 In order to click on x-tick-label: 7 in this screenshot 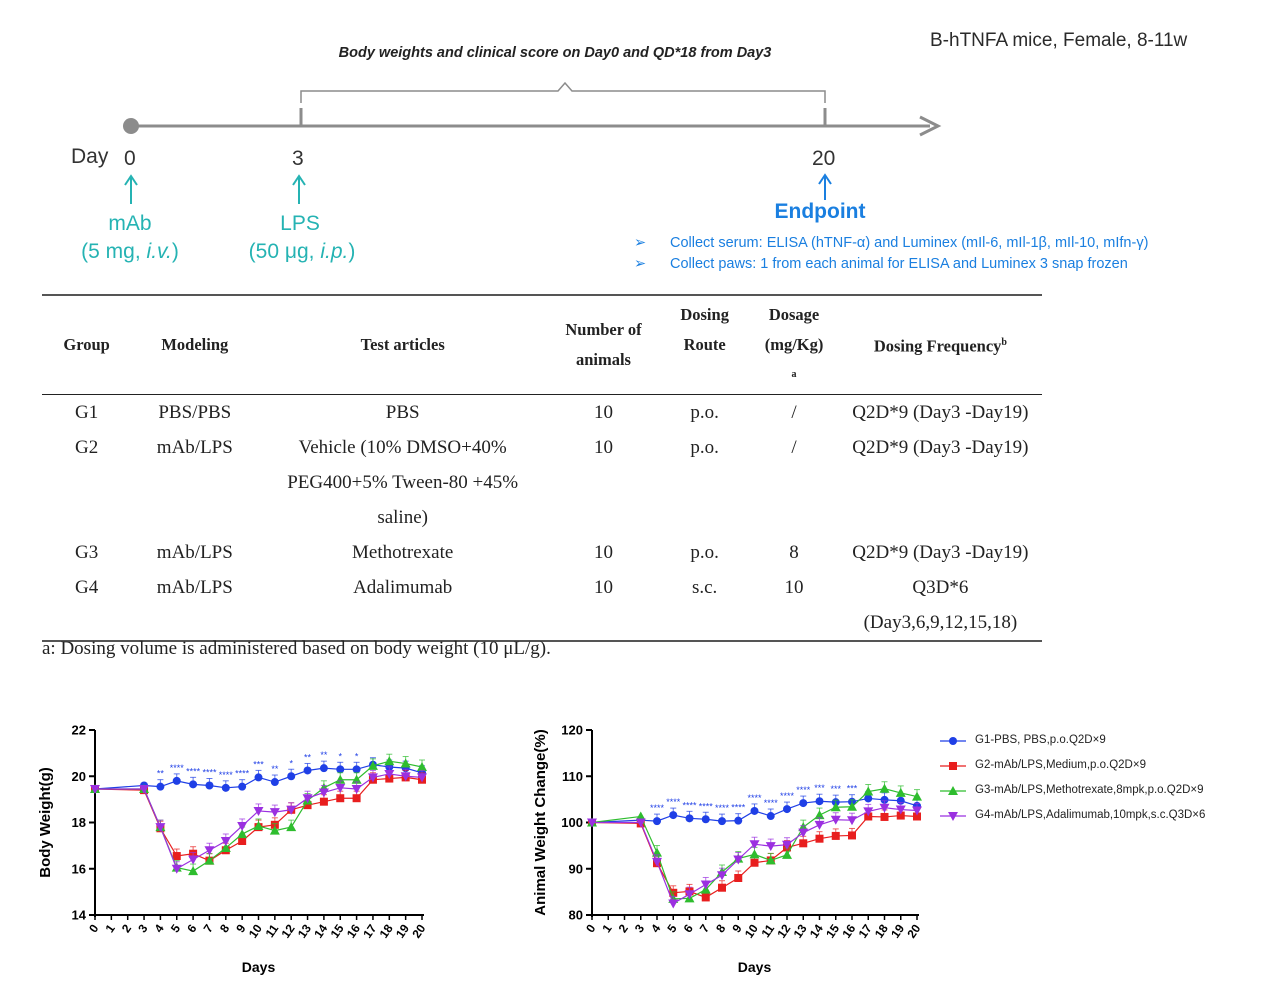, I will do `click(208, 928)`.